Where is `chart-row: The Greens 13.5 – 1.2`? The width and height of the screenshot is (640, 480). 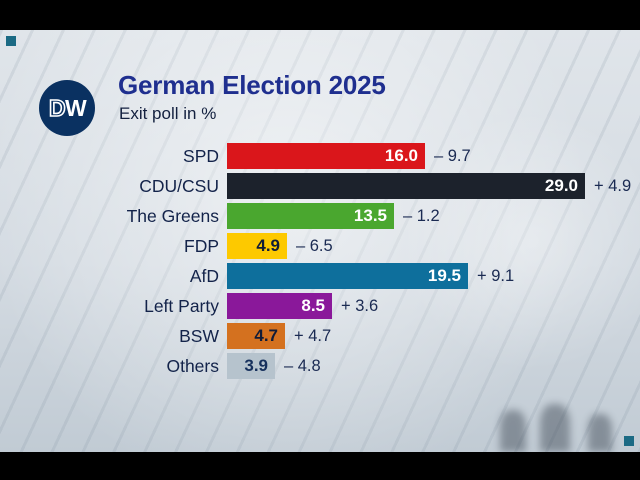
chart-row: The Greens 13.5 – 1.2 is located at coordinates (320, 216).